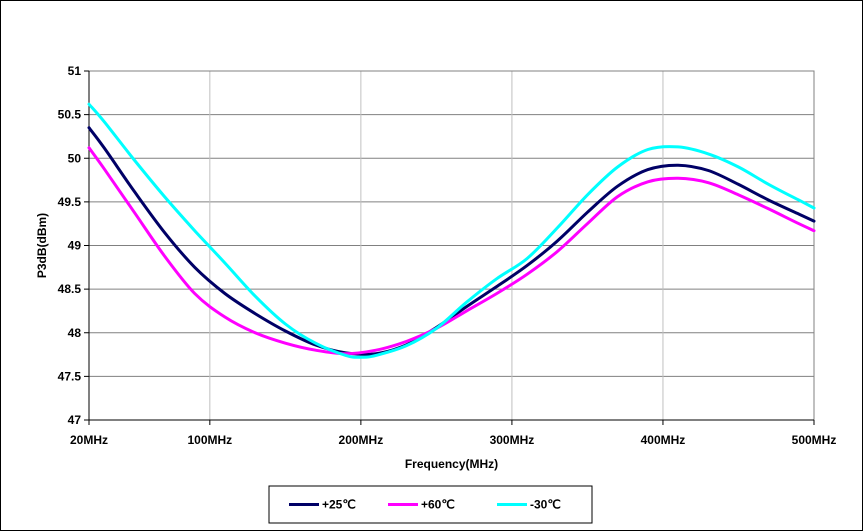 The image size is (863, 531). I want to click on y-tick-label: 47, so click(75, 420).